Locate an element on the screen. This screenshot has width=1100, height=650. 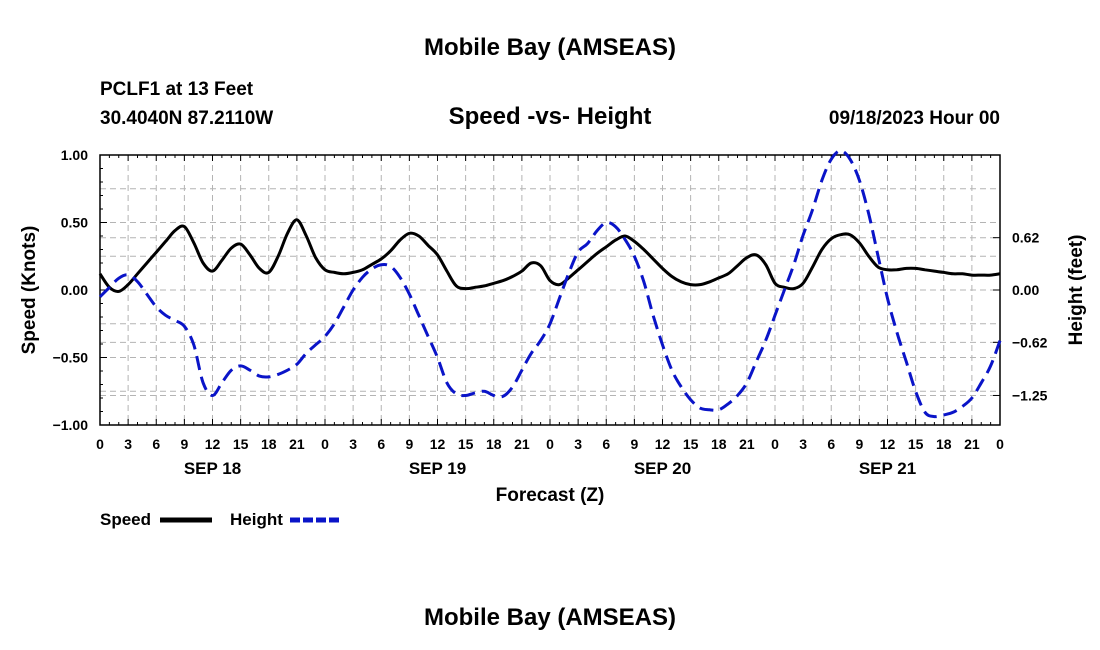
chart-legend: Speed Height is located at coordinates (221, 519).